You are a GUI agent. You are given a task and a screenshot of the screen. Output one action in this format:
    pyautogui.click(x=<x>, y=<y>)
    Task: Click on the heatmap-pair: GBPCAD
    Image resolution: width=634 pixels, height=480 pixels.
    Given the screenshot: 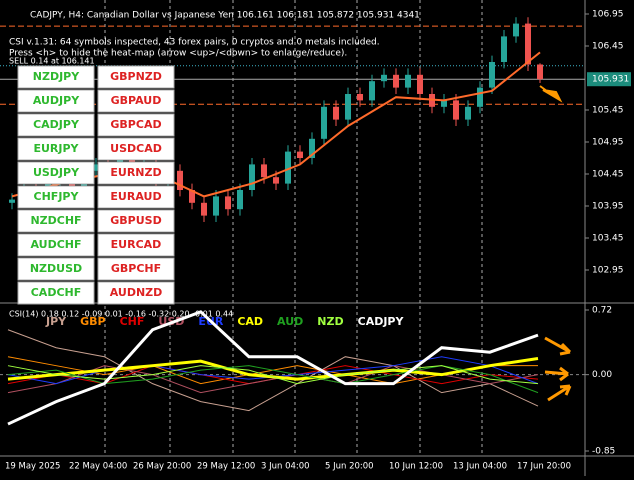 What is the action you would take?
    pyautogui.click(x=135, y=124)
    